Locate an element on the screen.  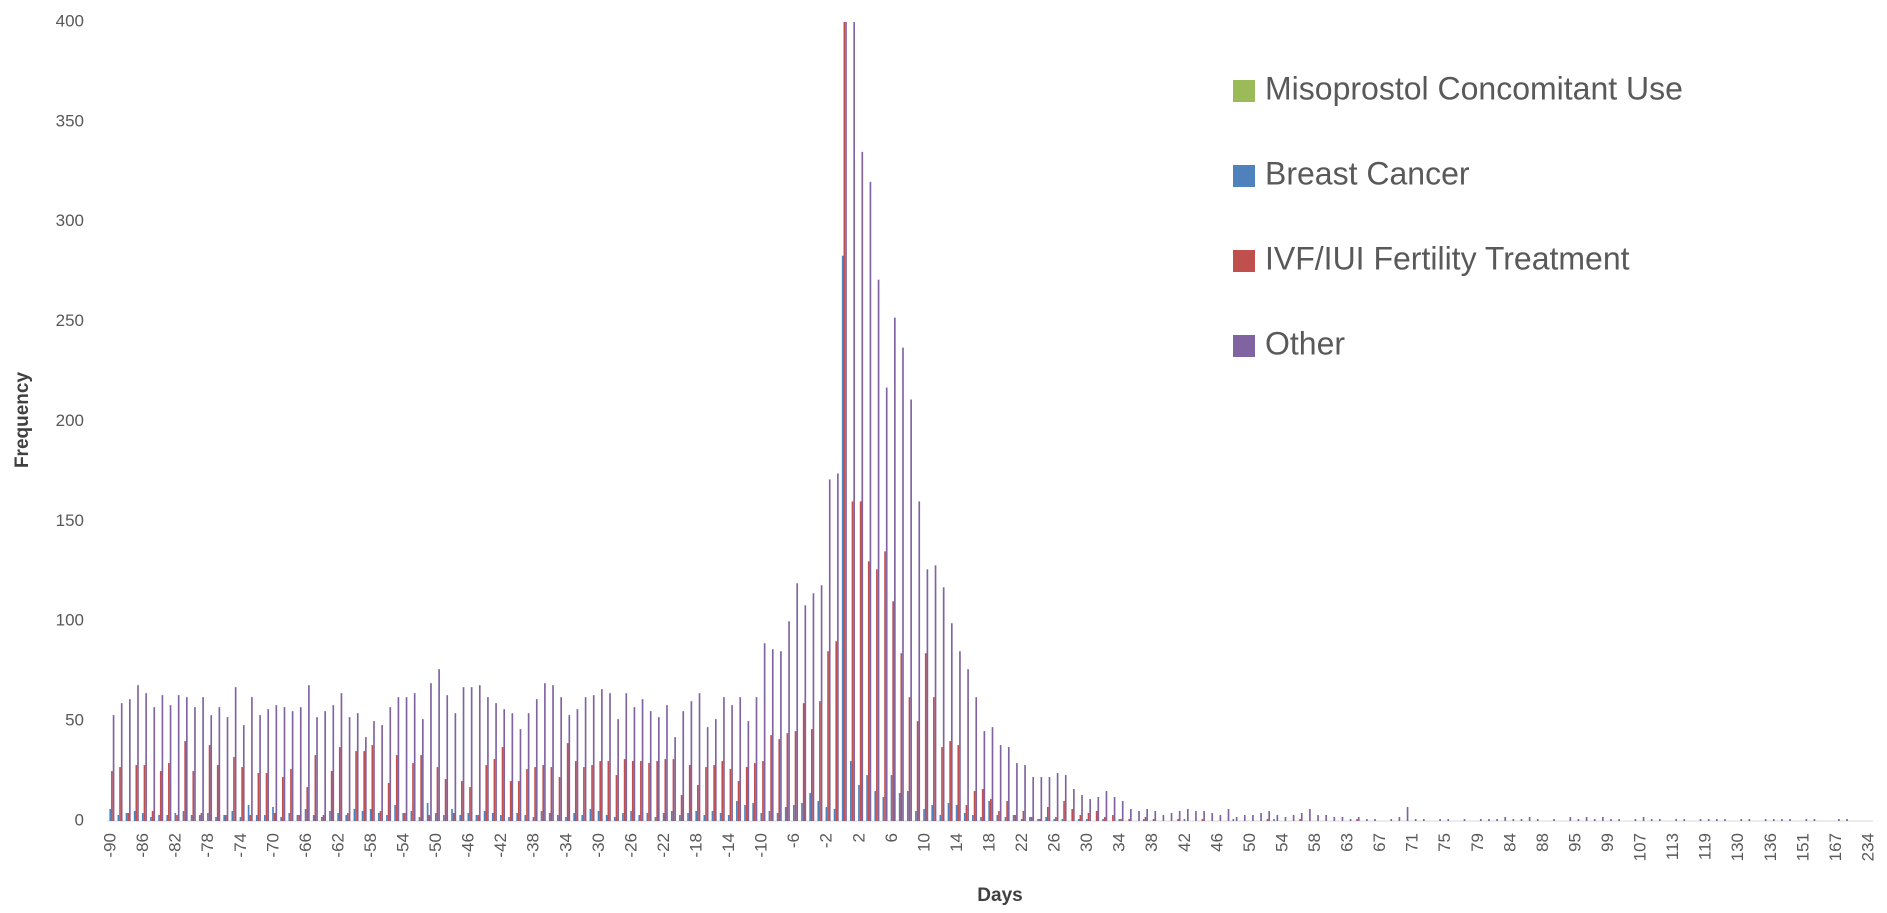
x-tick-label: -14 is located at coordinates (728, 845).